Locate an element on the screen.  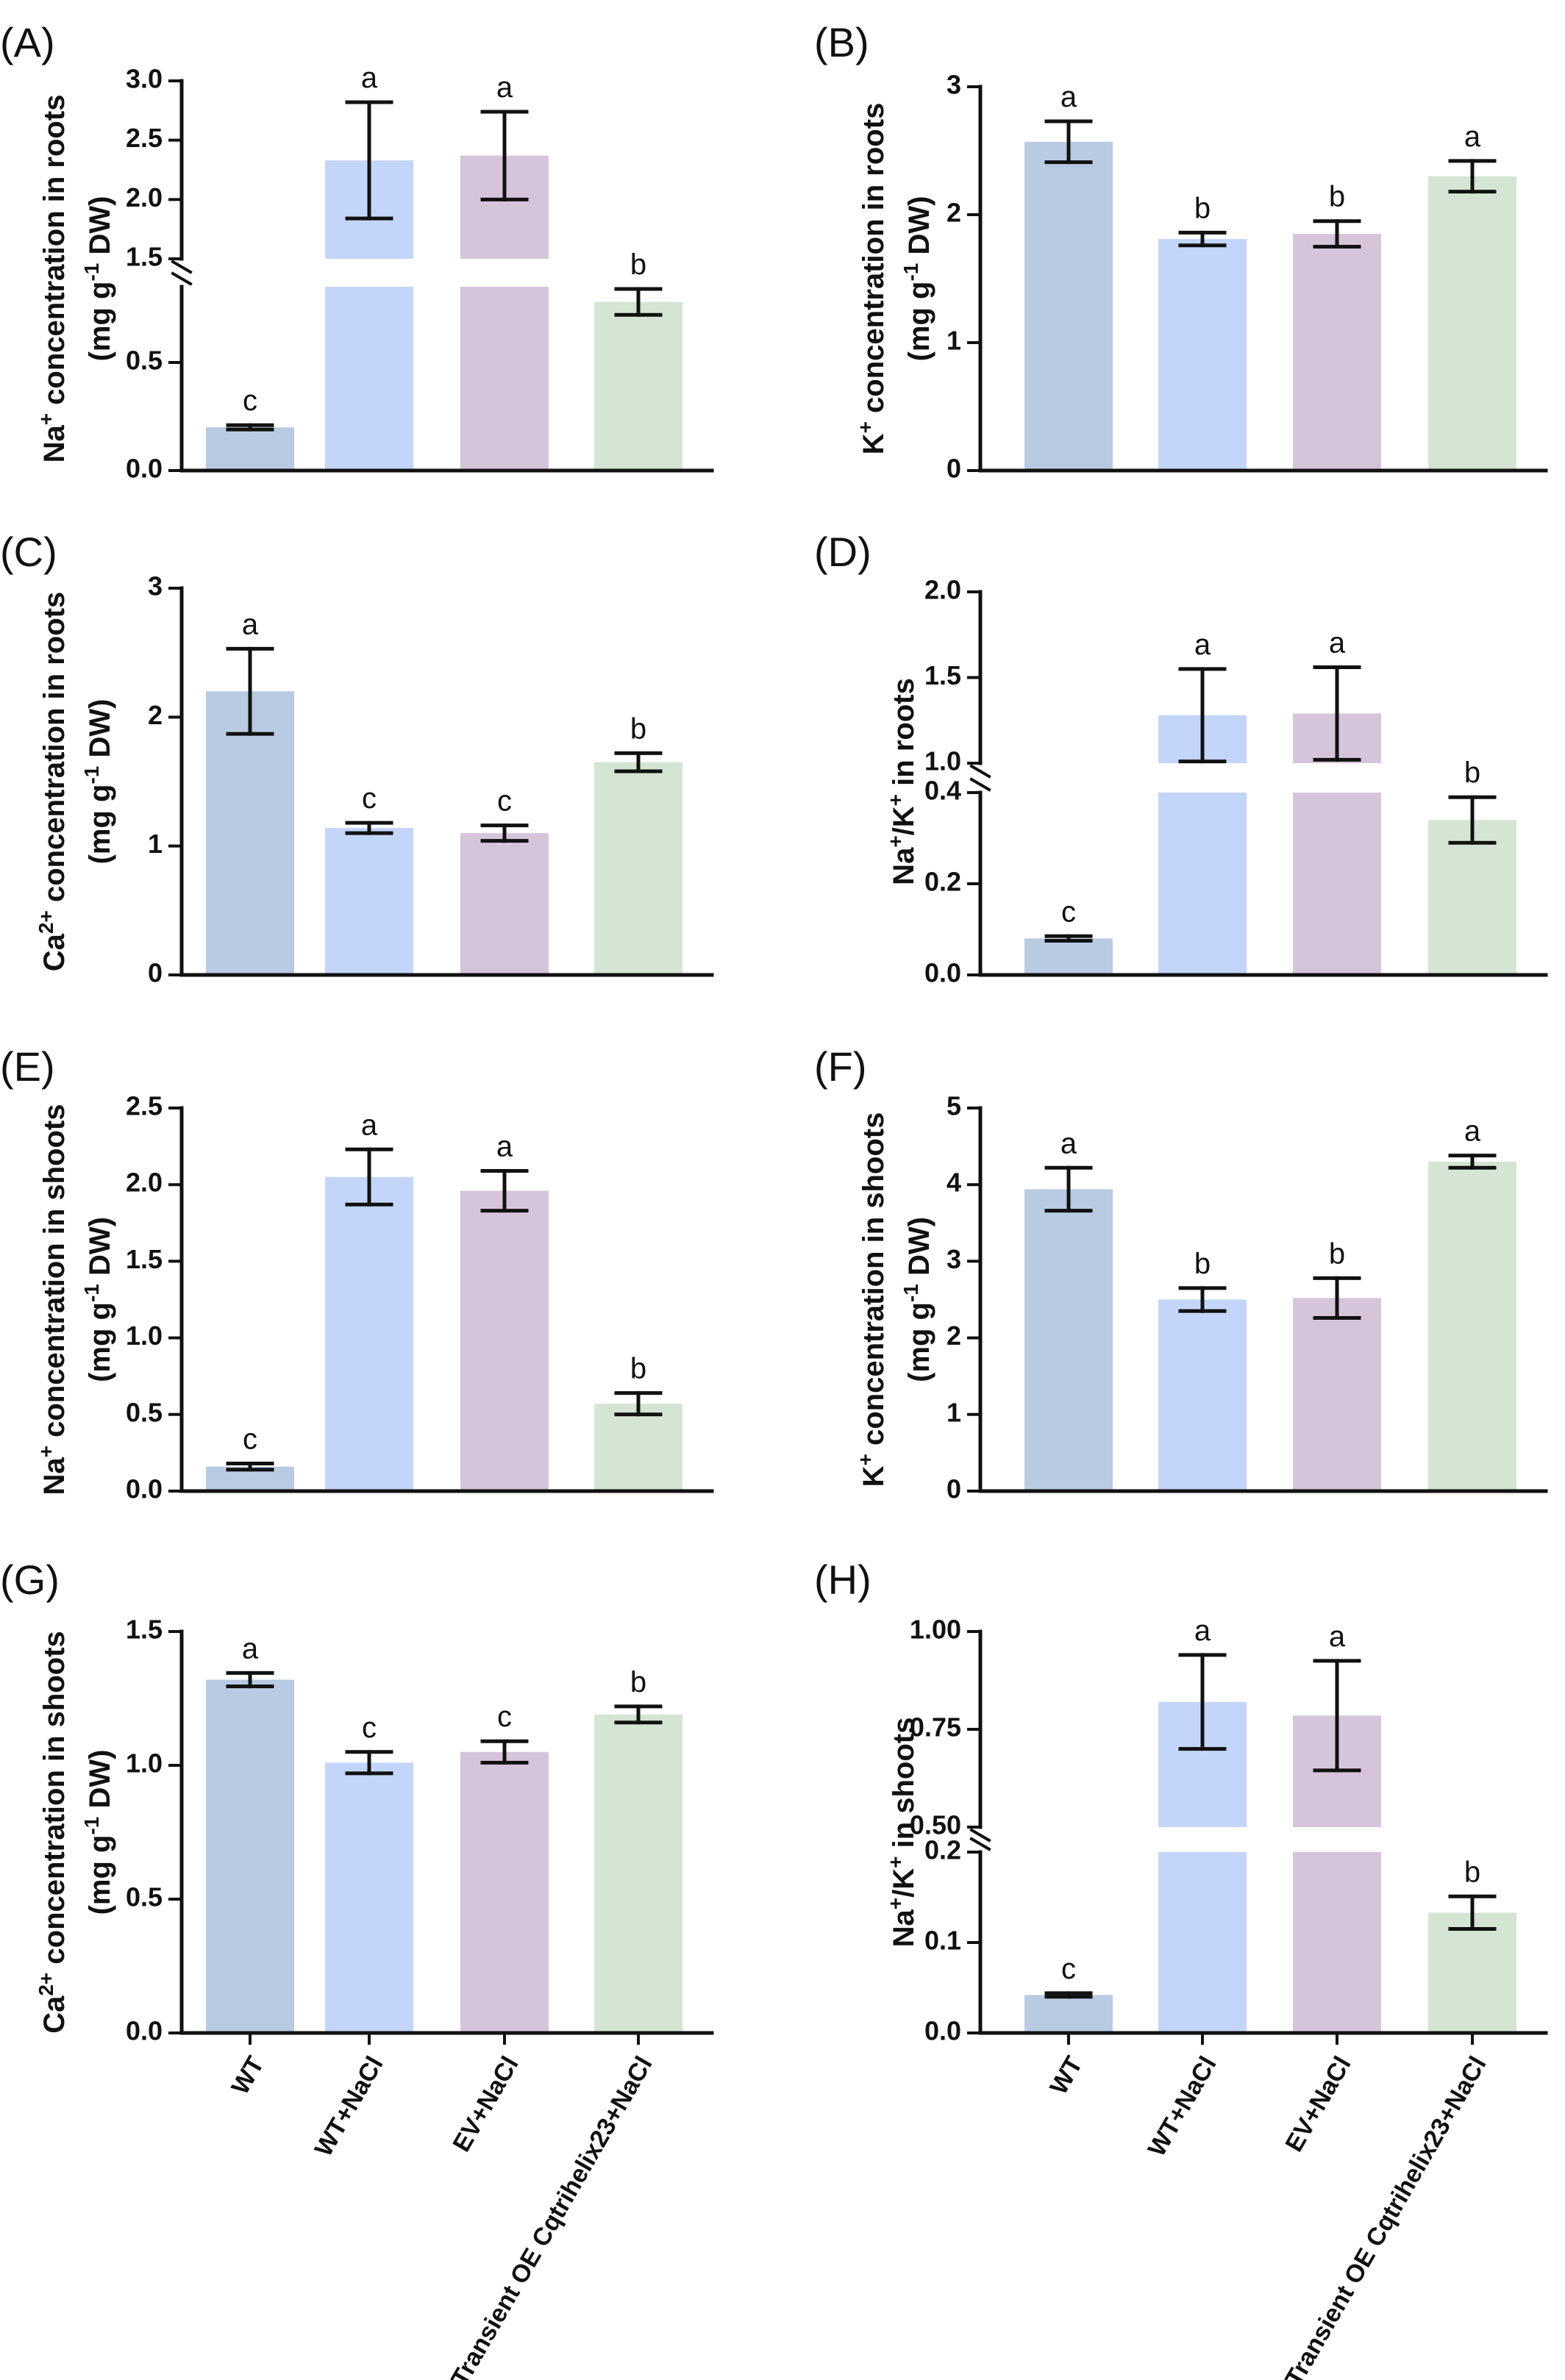
panel-label: (B) is located at coordinates (841, 42).